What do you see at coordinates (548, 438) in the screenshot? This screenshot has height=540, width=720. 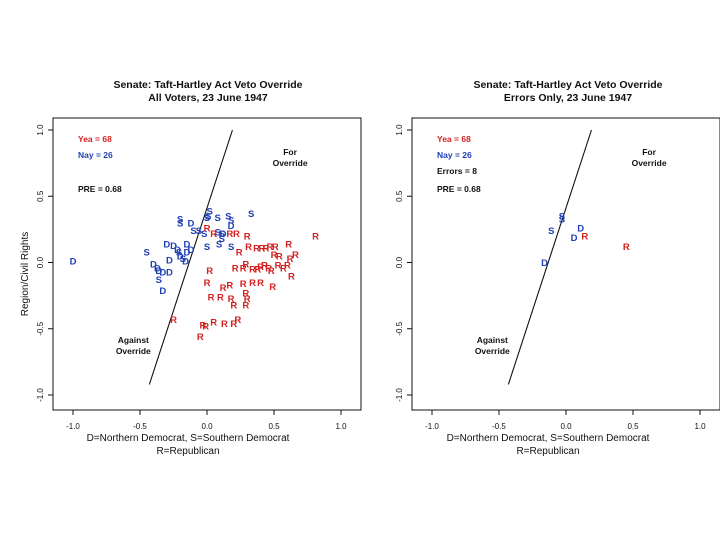 I see `x-axis-label: D=Northern Democrat, S=Southern Democrat` at bounding box center [548, 438].